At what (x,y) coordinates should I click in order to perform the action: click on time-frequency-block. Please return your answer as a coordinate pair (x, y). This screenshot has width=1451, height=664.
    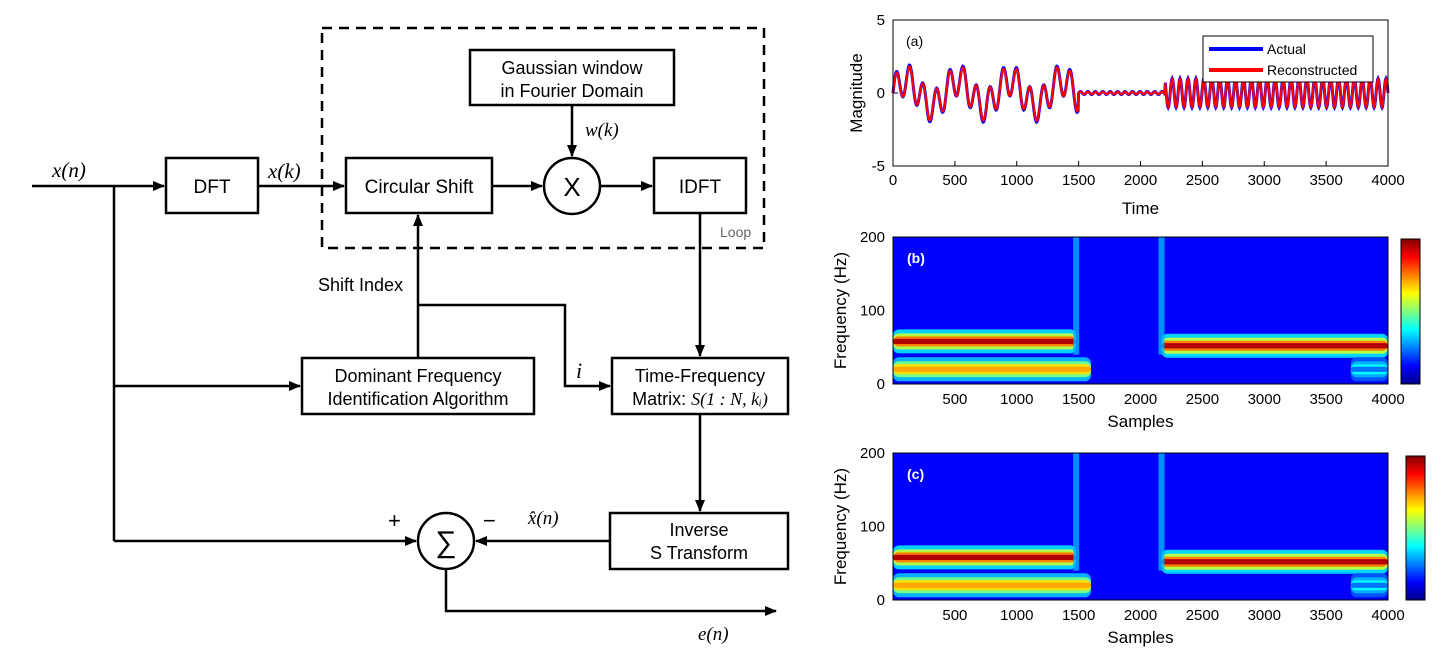
    Looking at the image, I should click on (700, 386).